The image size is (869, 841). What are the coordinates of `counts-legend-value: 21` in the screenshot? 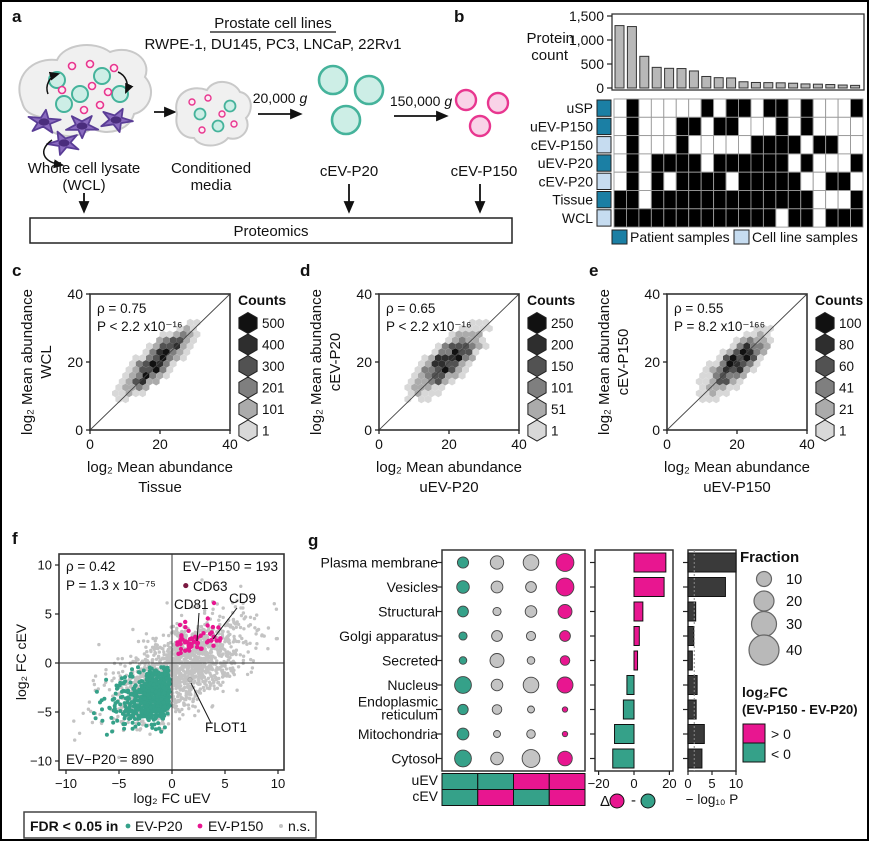 It's located at (846, 409).